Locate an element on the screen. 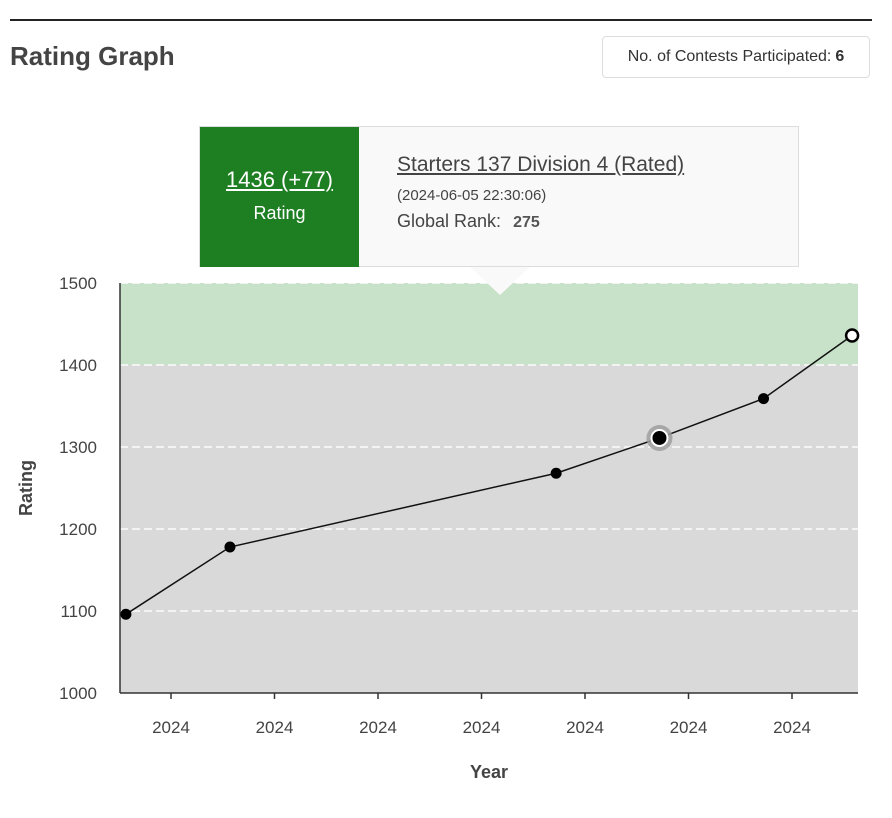  contest-count-value: 6 is located at coordinates (840, 56).